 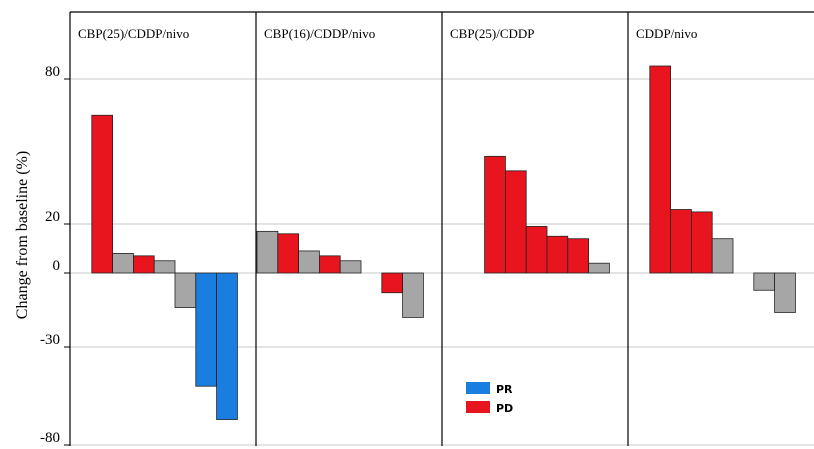 What do you see at coordinates (50, 340) in the screenshot?
I see `y-tick-label: -30` at bounding box center [50, 340].